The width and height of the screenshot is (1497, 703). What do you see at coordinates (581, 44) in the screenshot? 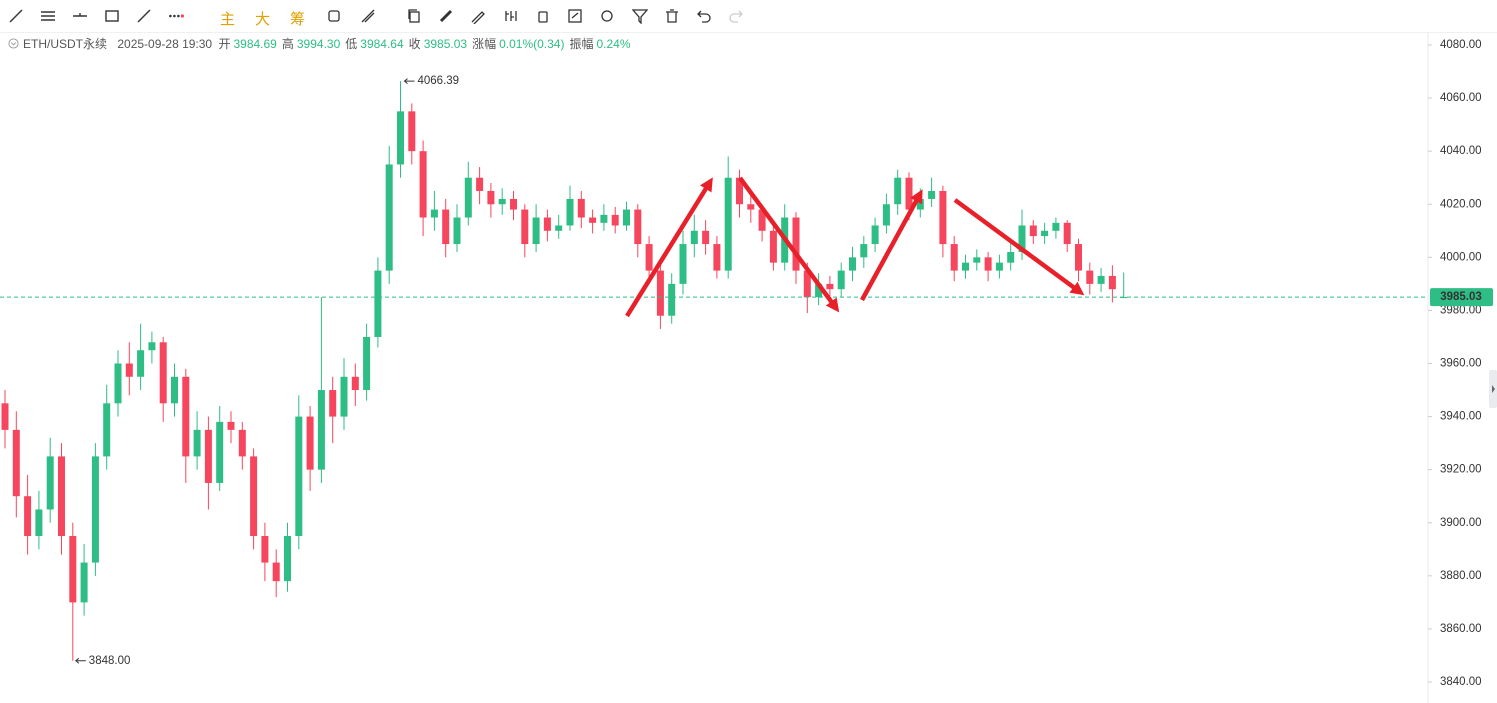
I see `field-name: 振幅` at bounding box center [581, 44].